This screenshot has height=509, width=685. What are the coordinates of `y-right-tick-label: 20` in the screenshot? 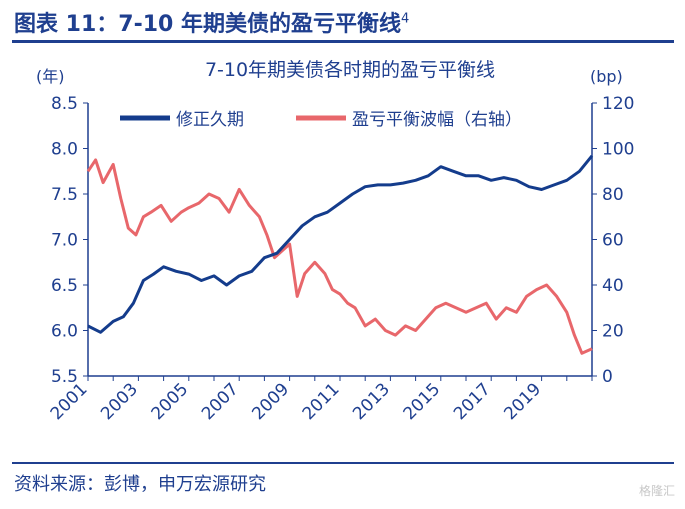 It's located at (613, 332).